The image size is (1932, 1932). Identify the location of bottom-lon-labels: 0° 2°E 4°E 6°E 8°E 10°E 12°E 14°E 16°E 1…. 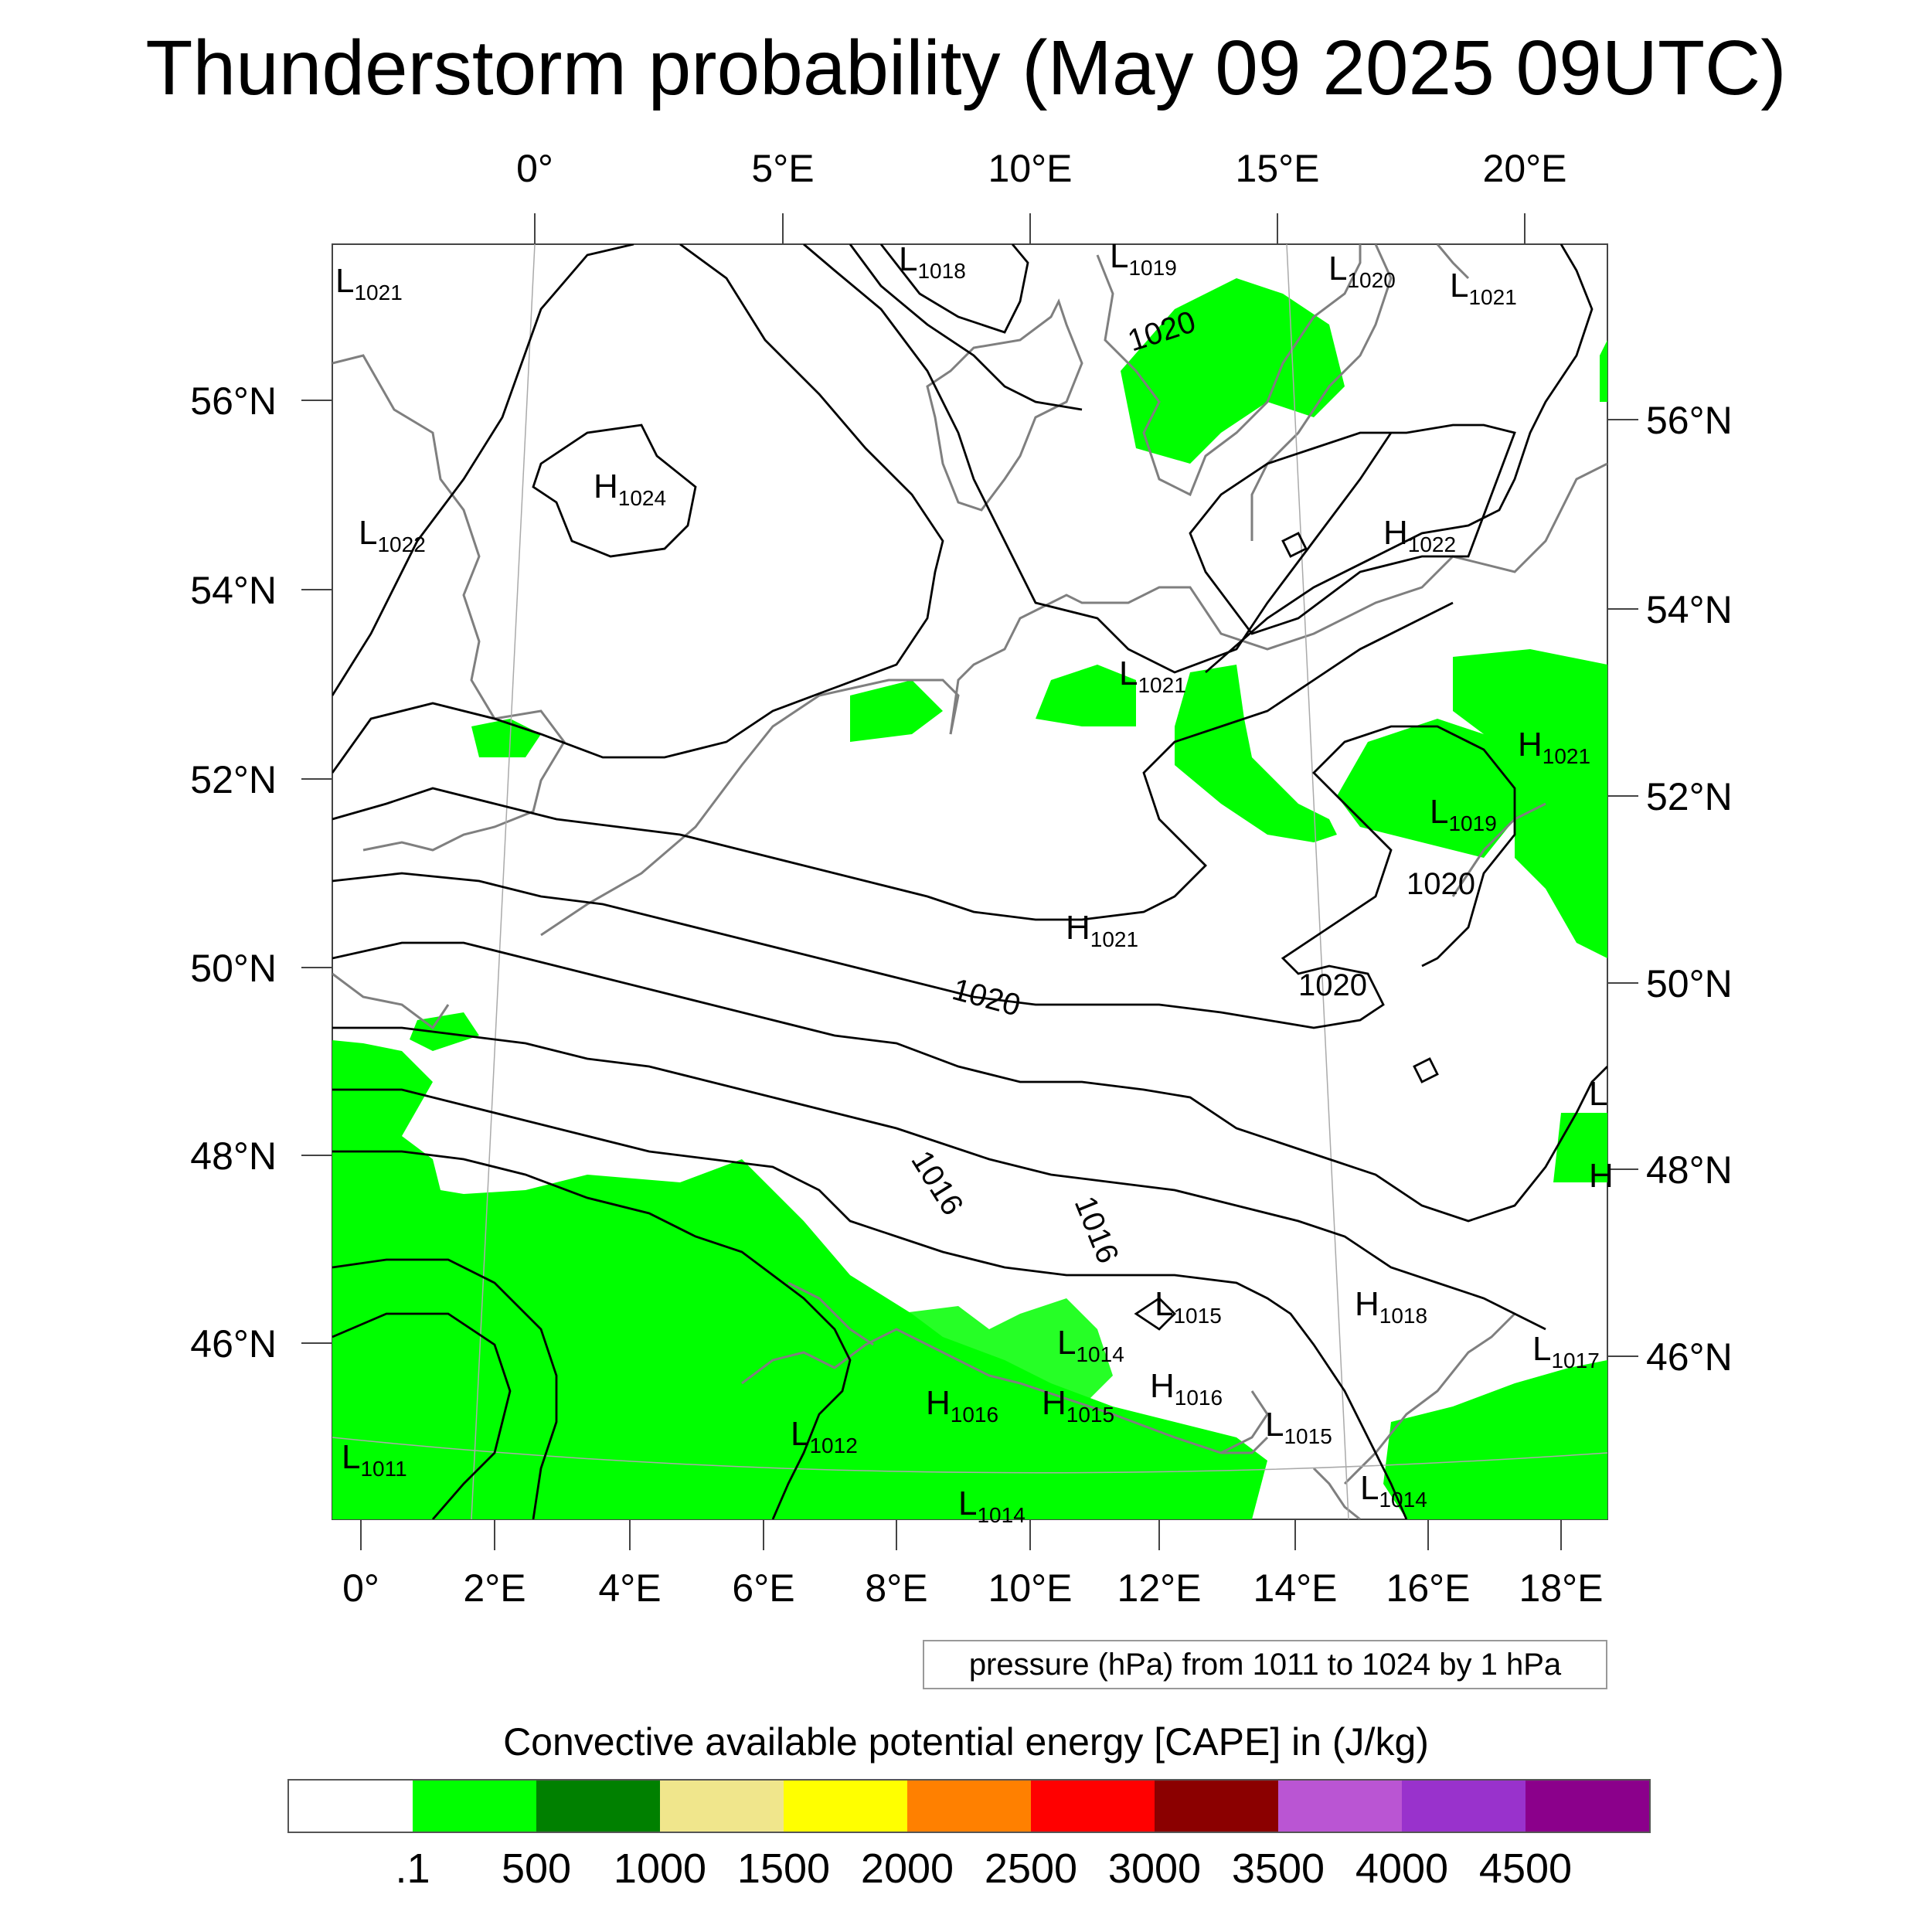
(972, 1588).